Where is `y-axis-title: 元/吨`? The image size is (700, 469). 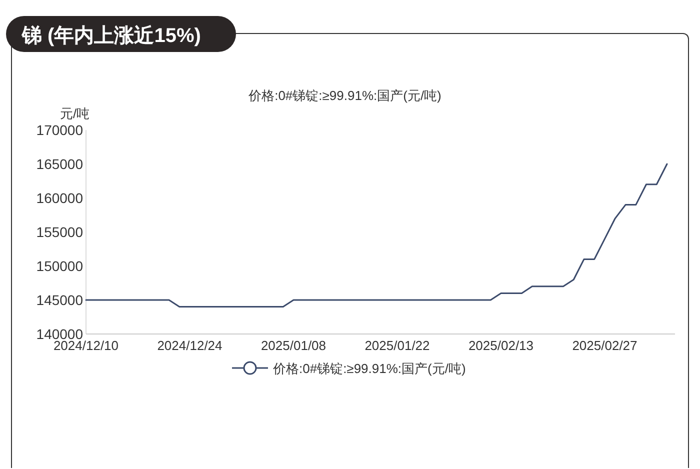 y-axis-title: 元/吨 is located at coordinates (75, 113).